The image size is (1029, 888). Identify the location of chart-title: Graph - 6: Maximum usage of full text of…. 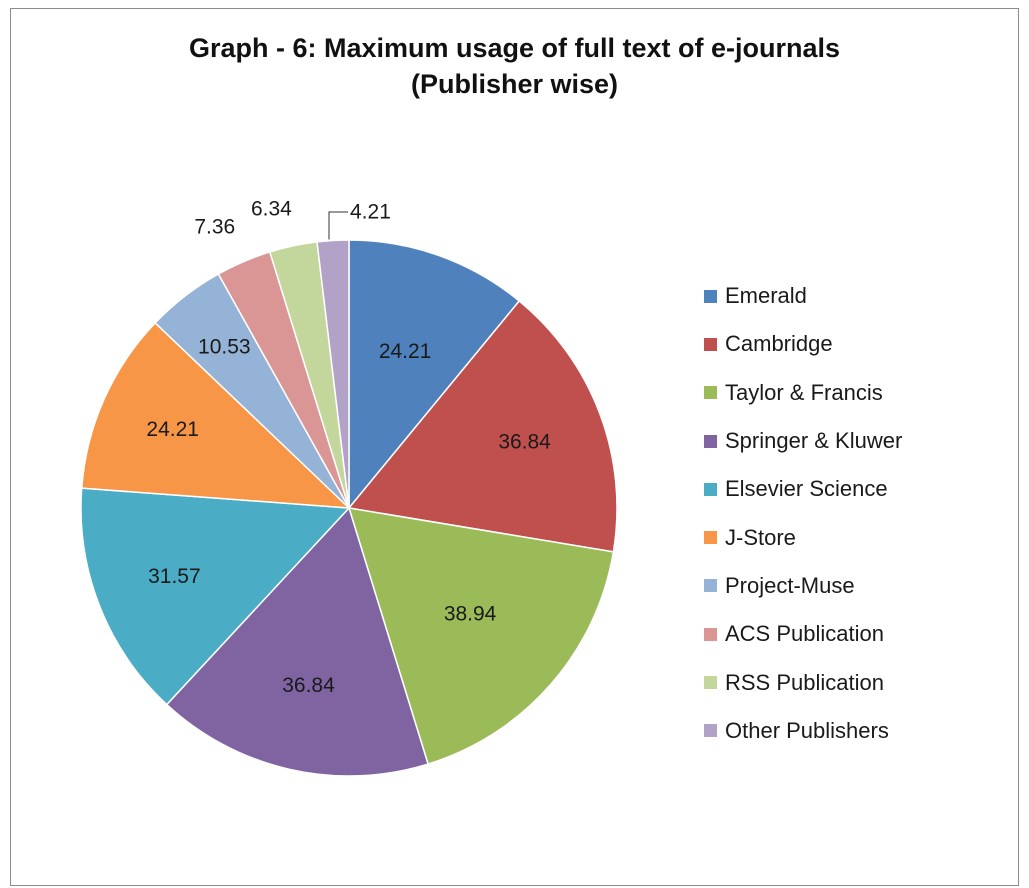
(514, 66).